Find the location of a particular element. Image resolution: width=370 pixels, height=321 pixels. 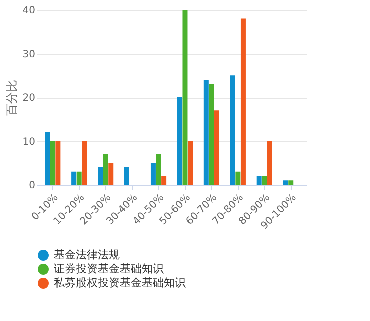

y-tick-label: 20 is located at coordinates (29, 98).